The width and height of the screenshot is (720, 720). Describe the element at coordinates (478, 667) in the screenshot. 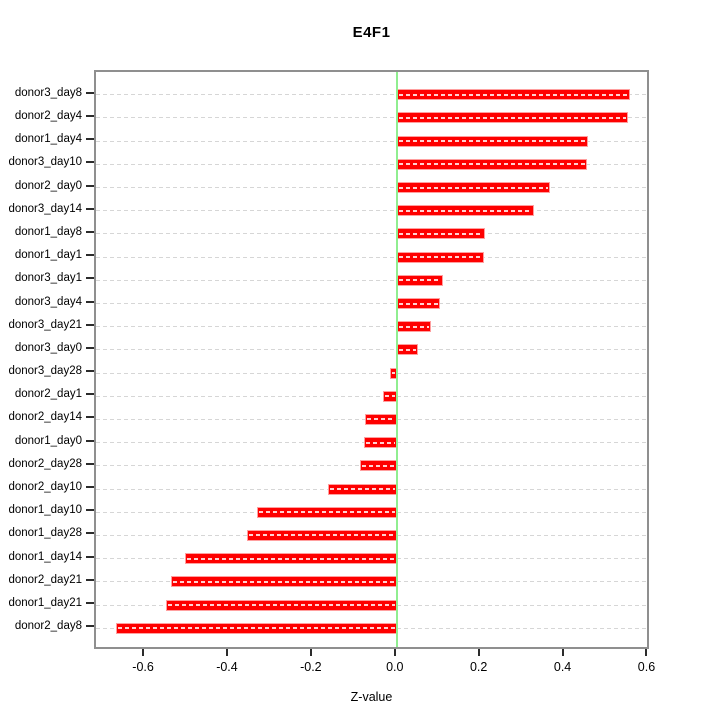

I see `x-tick-label: 0.2` at that location.